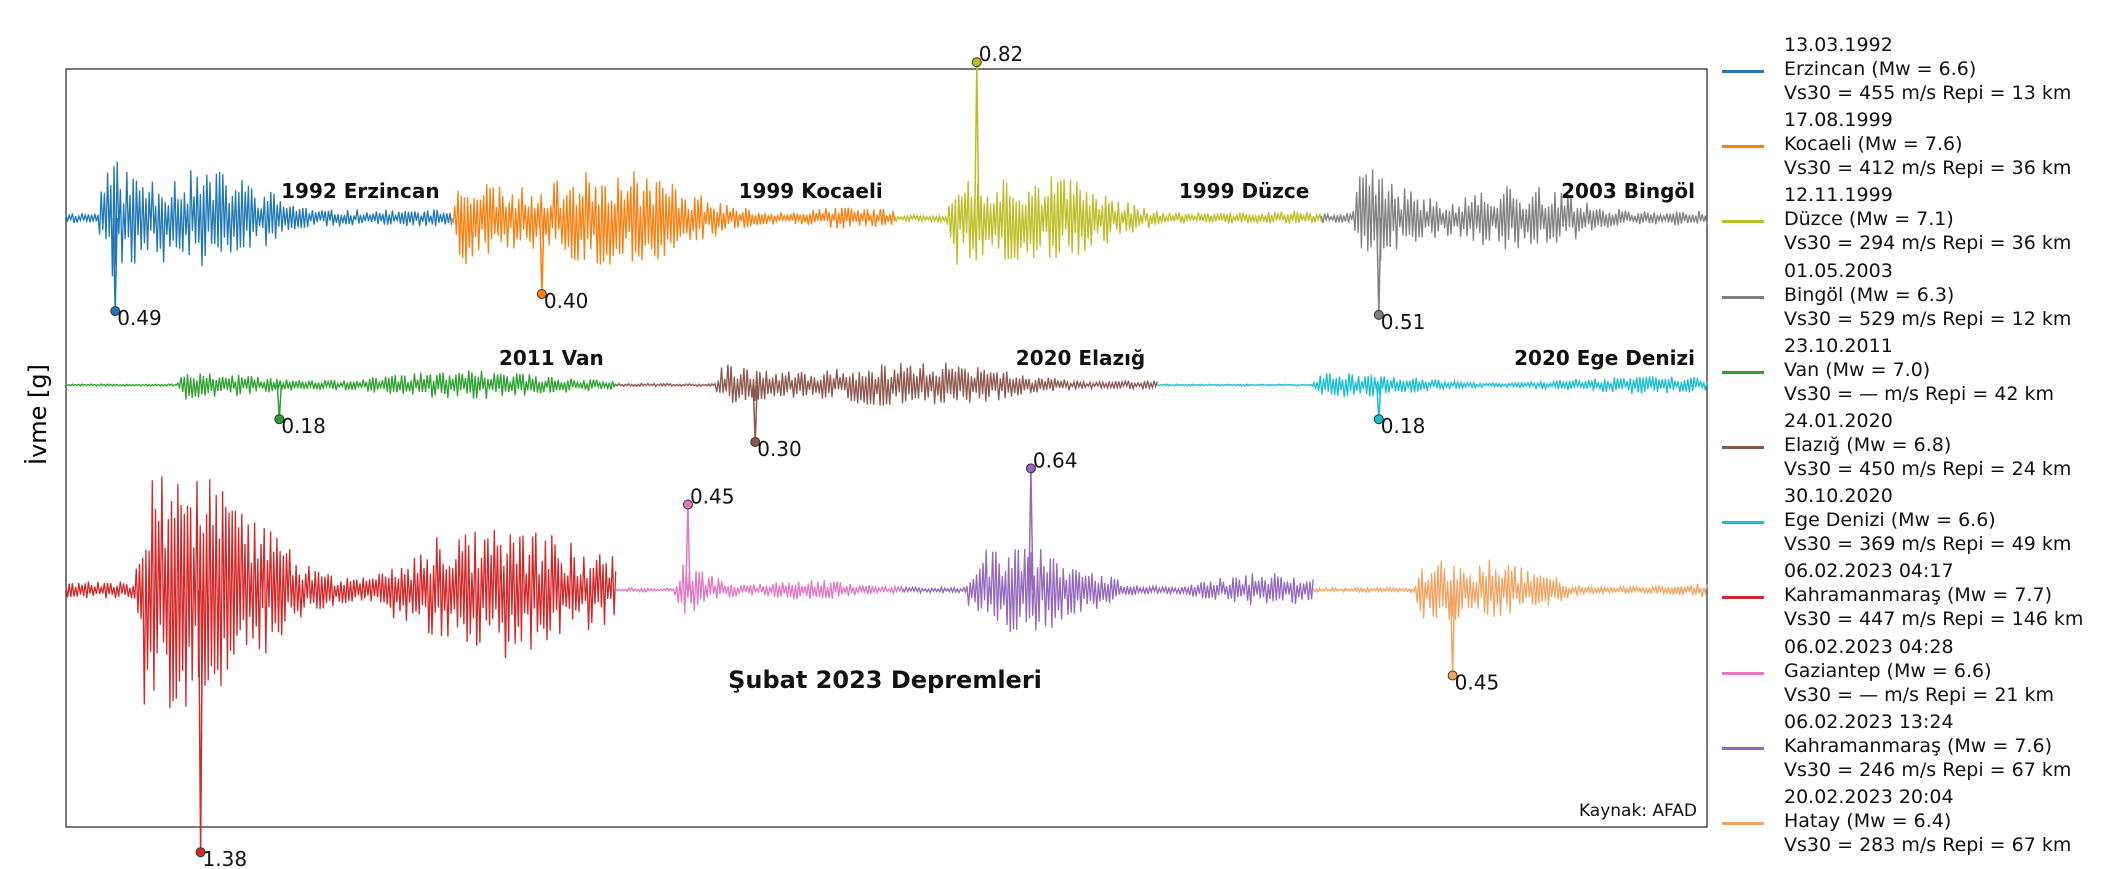  I want to click on series-kahramanmaras2-trace, so click(1108, 590).